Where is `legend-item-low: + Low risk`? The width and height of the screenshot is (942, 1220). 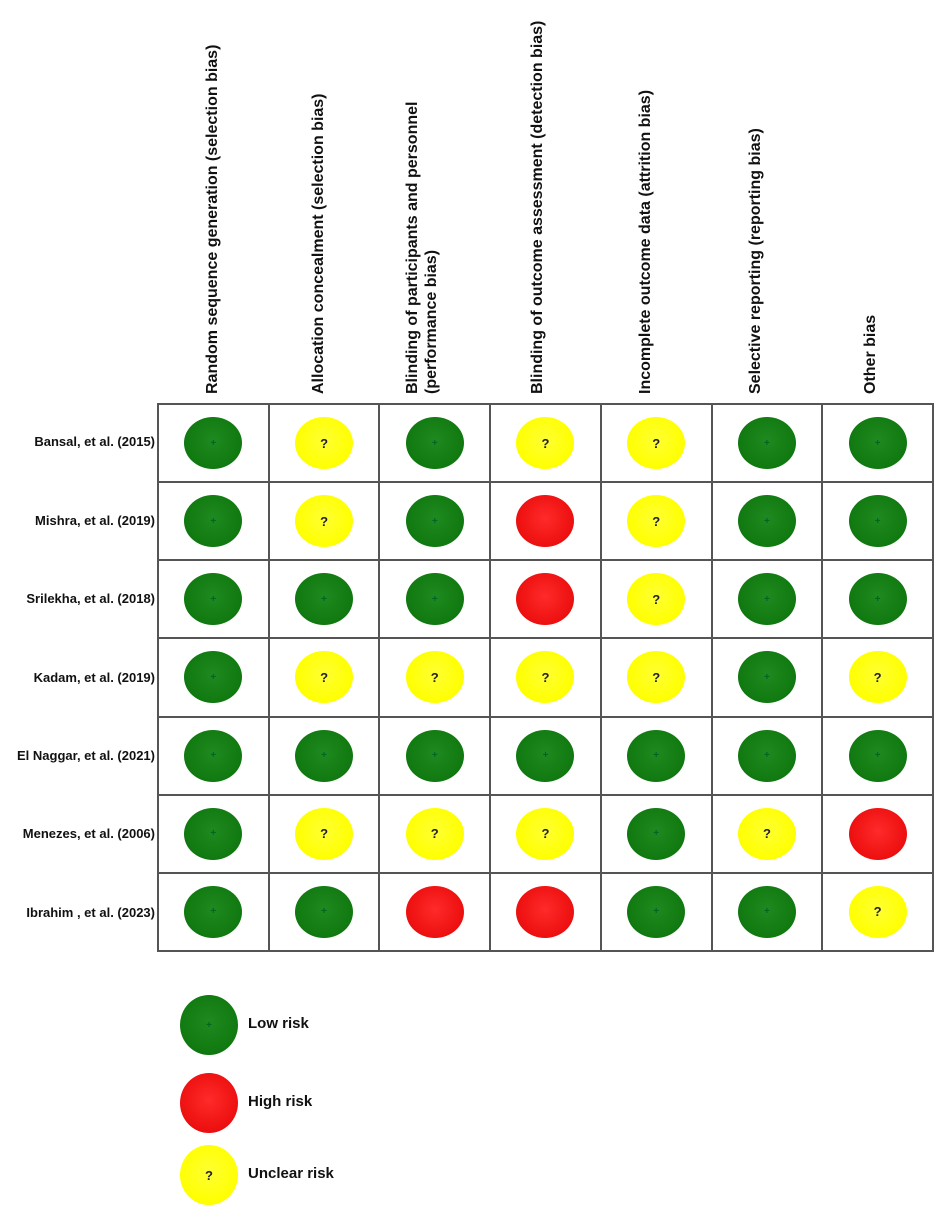
legend-item-low: + Low risk is located at coordinates (380, 1025).